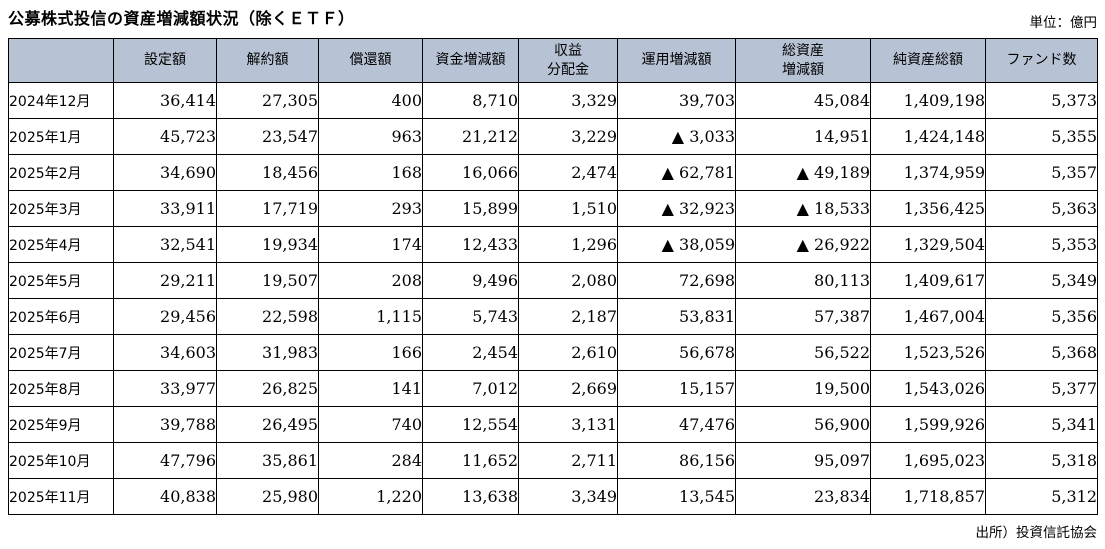  Describe the element at coordinates (165, 460) in the screenshot. I see `value-cell: 47,796` at that location.